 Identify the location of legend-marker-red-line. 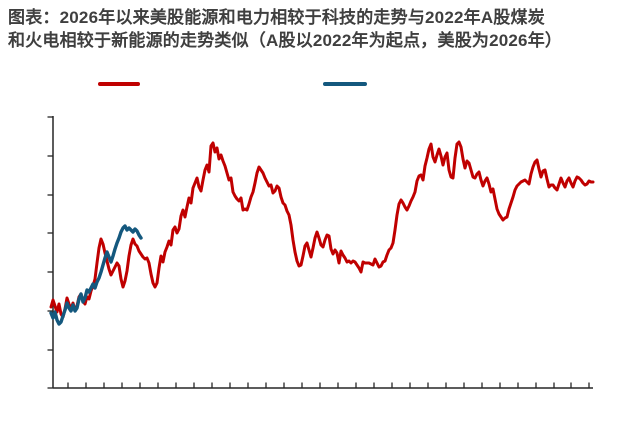
(119, 84).